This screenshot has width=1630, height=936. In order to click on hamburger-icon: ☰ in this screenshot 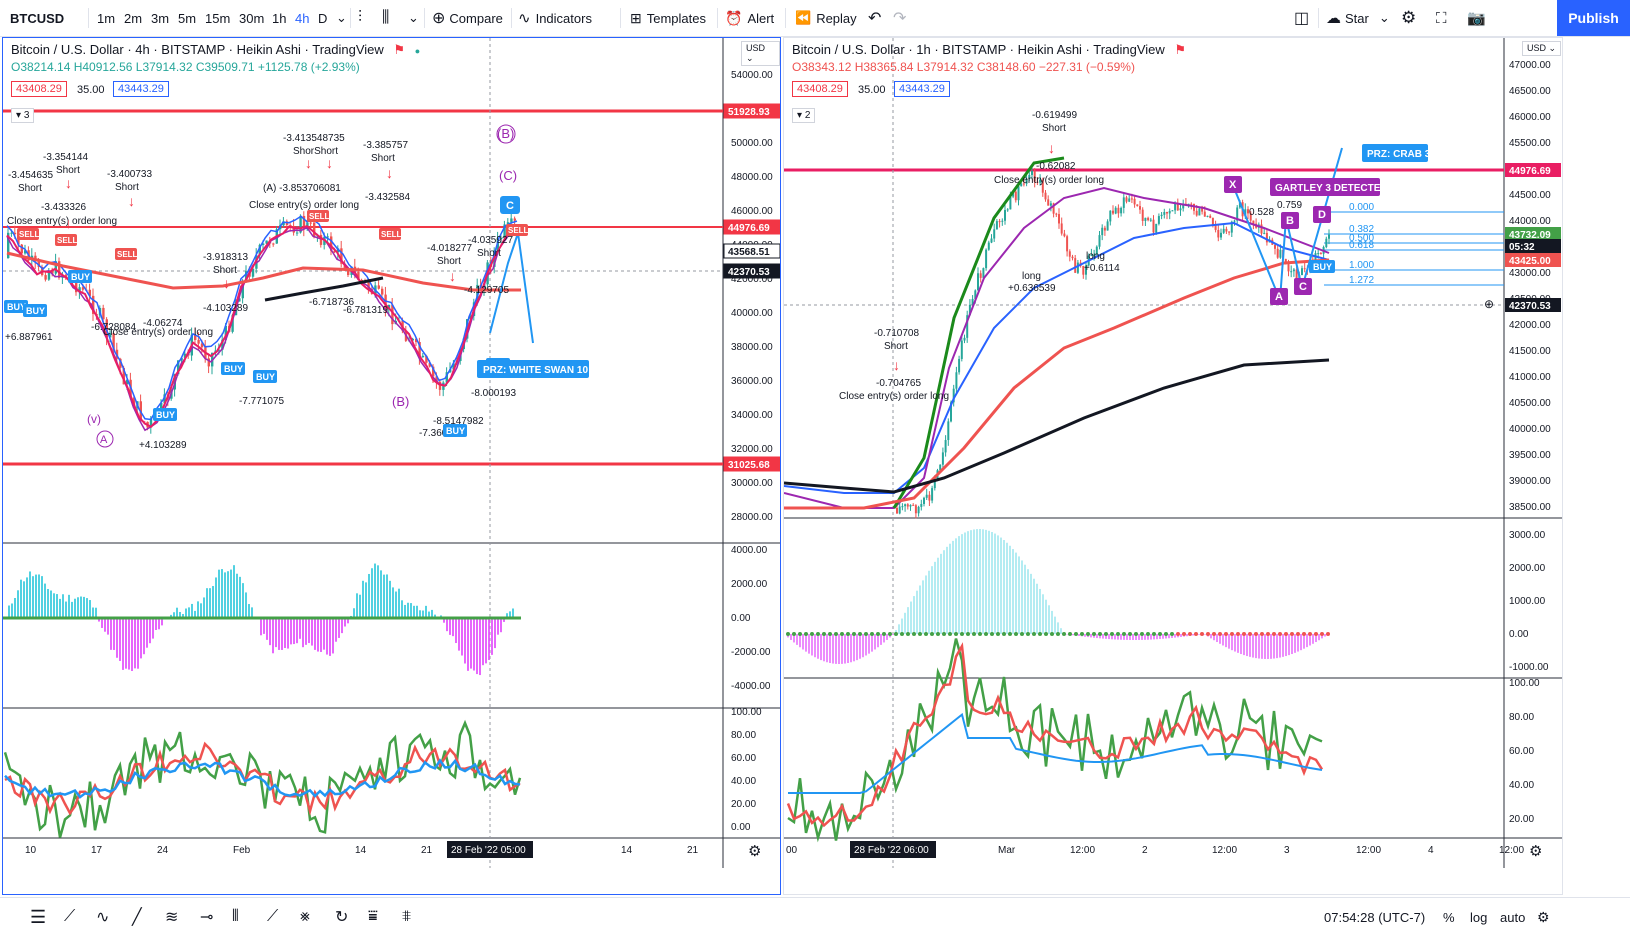, I will do `click(38, 916)`.